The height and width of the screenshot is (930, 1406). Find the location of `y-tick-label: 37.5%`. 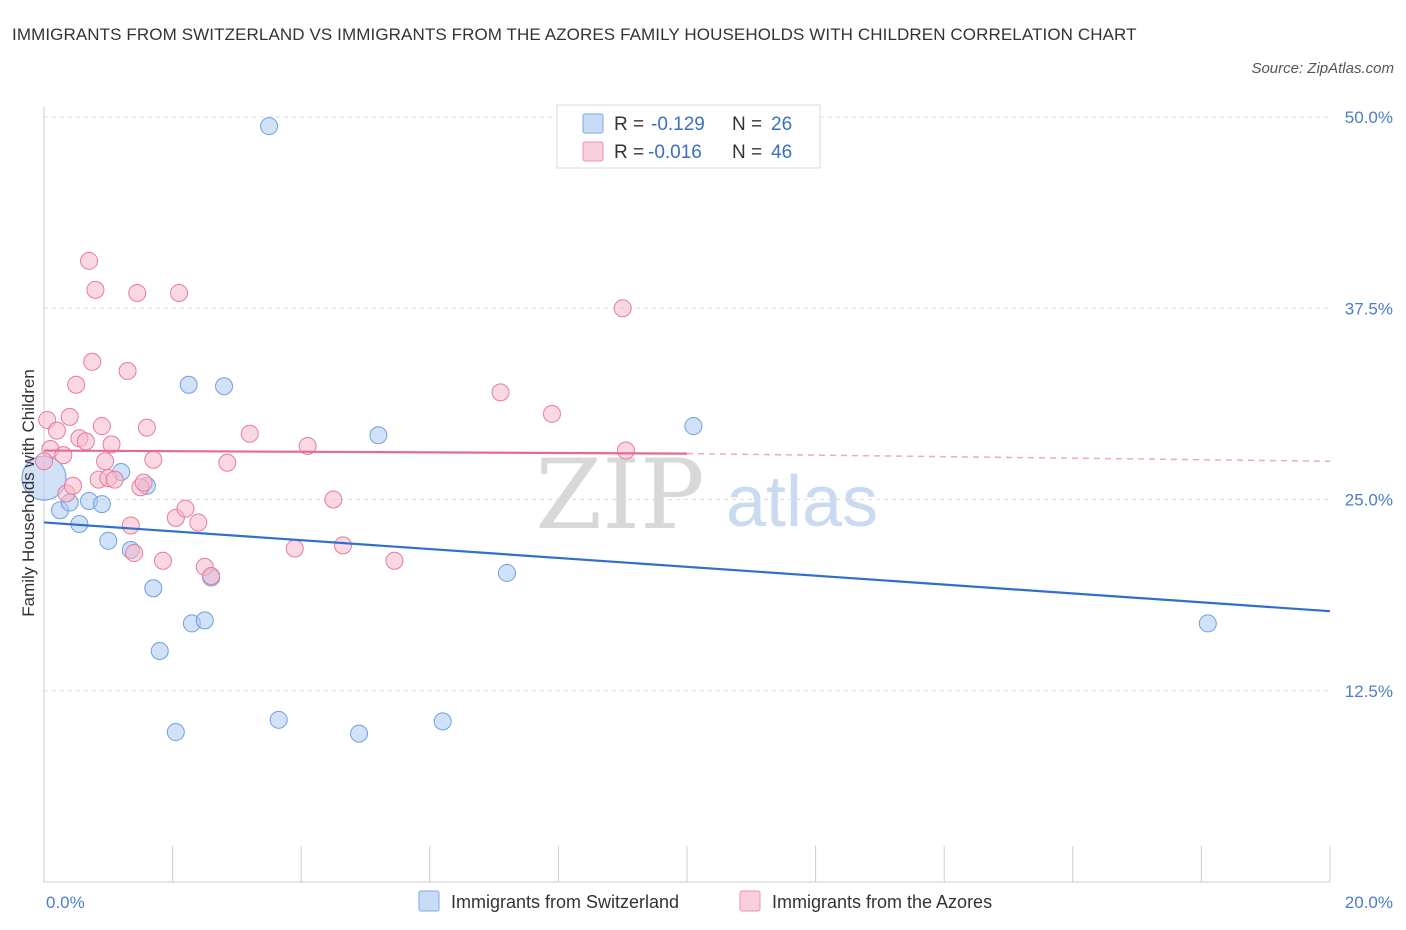

y-tick-label: 37.5% is located at coordinates (1369, 308).